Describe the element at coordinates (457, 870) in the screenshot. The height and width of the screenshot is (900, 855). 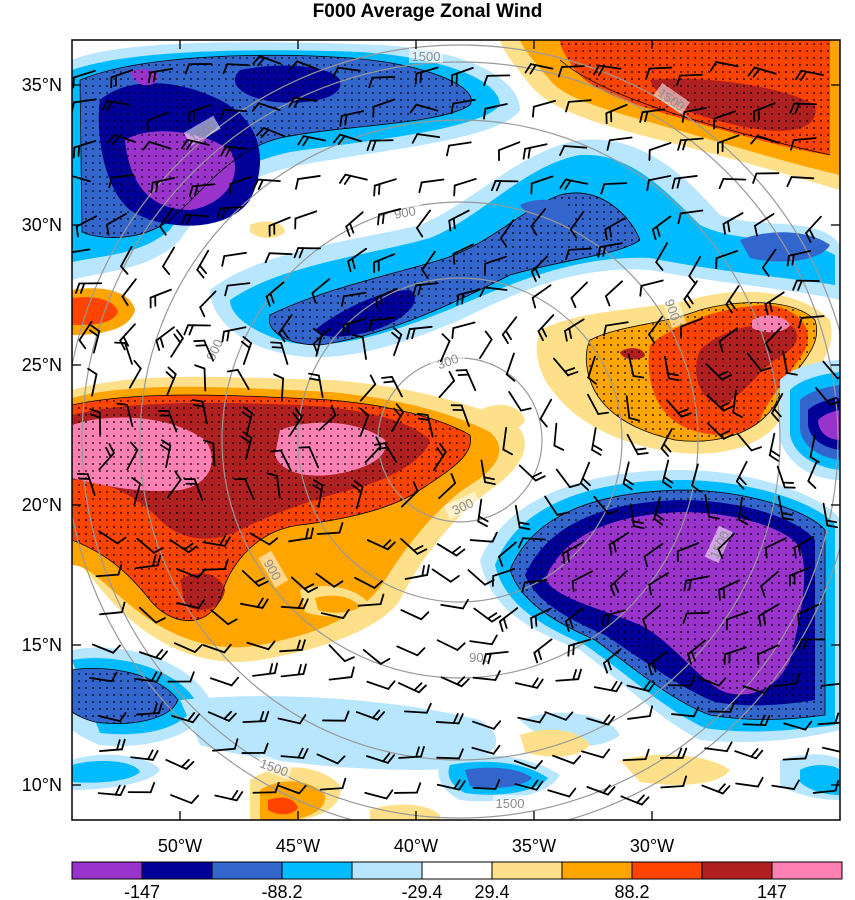
I see `colorbar-swatch` at that location.